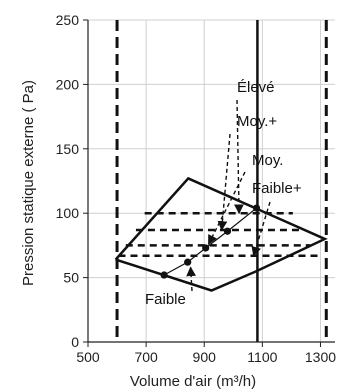 Image resolution: width=342 pixels, height=392 pixels. I want to click on y-tick-label: 250, so click(68, 20).